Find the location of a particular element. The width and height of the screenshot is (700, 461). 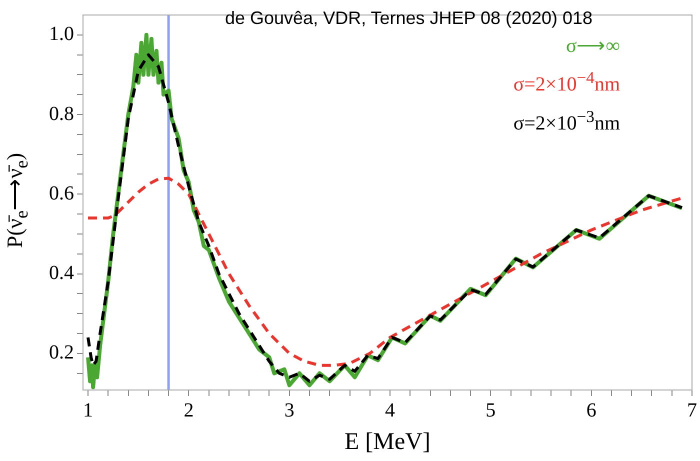

y-tick-label: 0.4 is located at coordinates (61, 273).